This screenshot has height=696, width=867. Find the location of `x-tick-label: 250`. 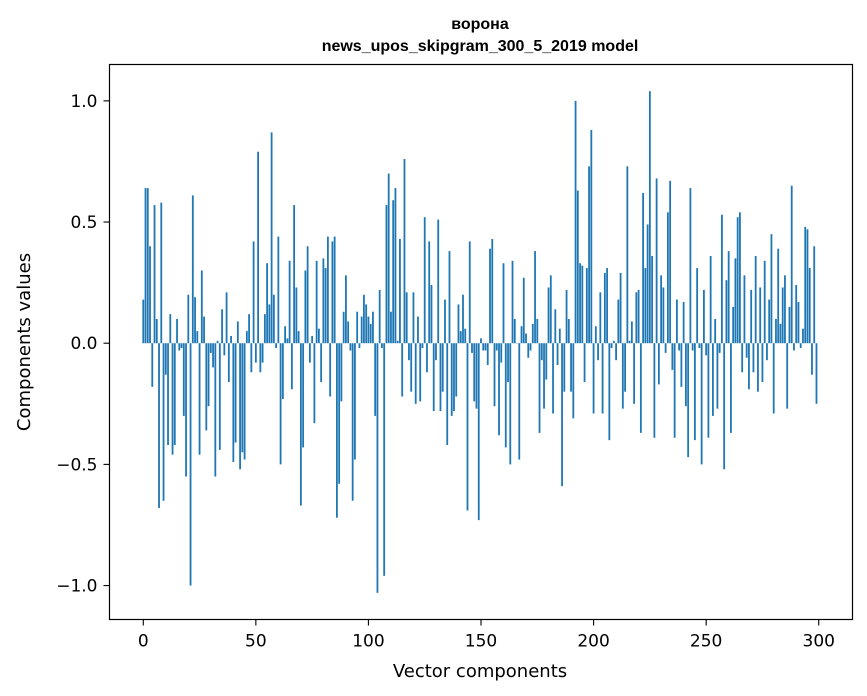

x-tick-label: 250 is located at coordinates (706, 642).